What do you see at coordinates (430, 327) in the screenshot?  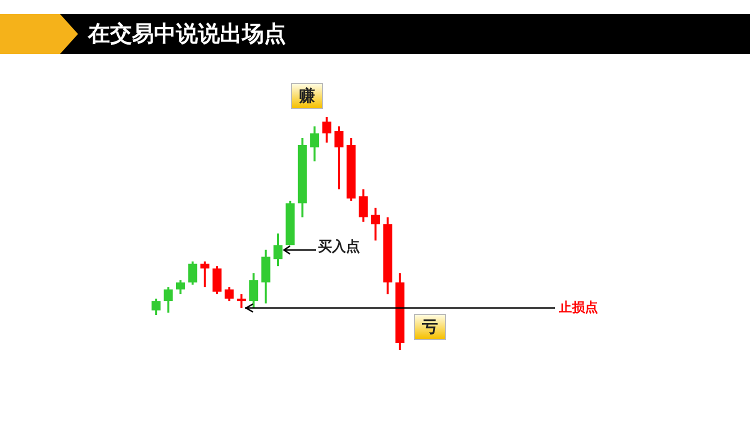 I see `text: 亏` at bounding box center [430, 327].